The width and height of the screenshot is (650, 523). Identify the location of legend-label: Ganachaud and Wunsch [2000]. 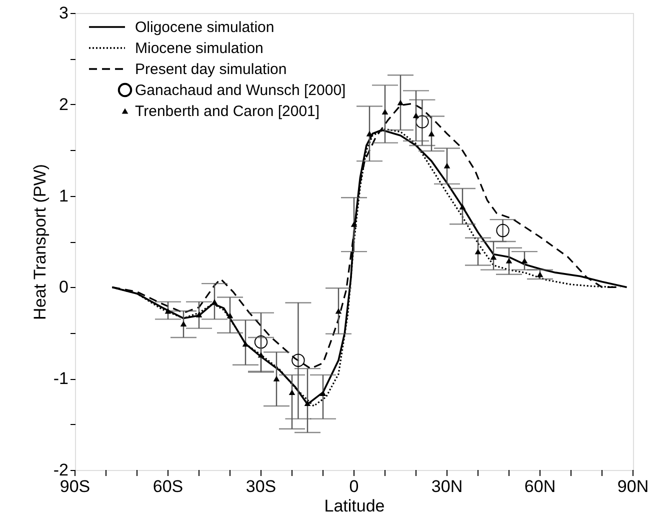
(240, 90).